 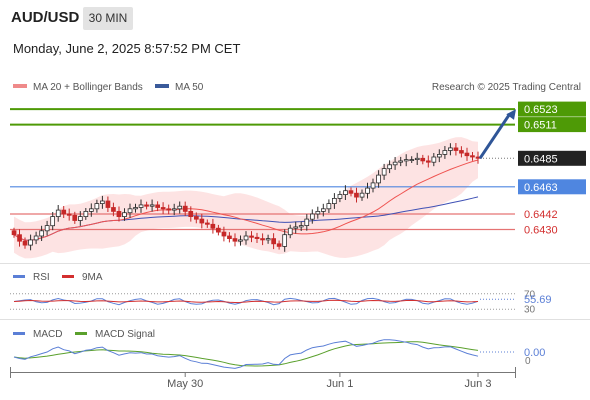 I want to click on timeframe-badge: 30 MIN, so click(x=108, y=18).